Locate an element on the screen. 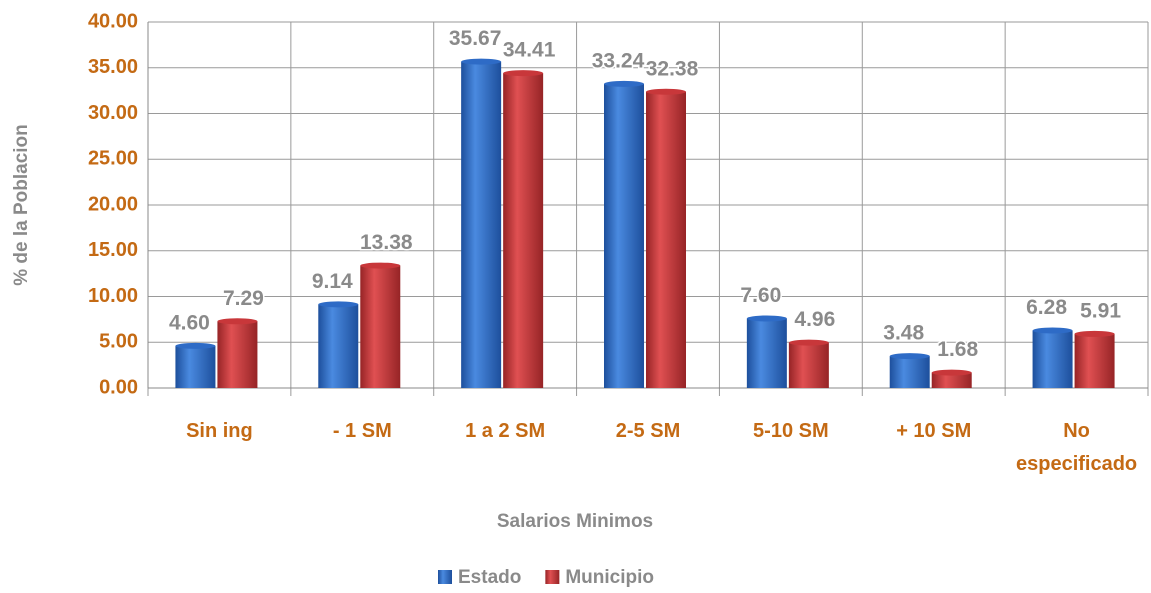  y-tick-label: 35.00 is located at coordinates (113, 67).